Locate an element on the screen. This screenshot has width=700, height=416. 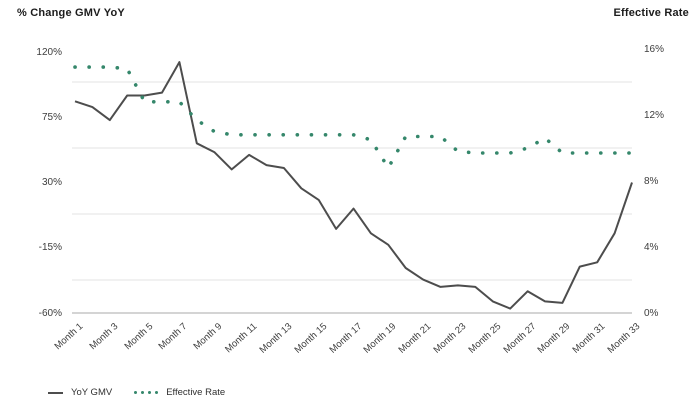
left-axis-tick-label: -15% is located at coordinates (50, 248).